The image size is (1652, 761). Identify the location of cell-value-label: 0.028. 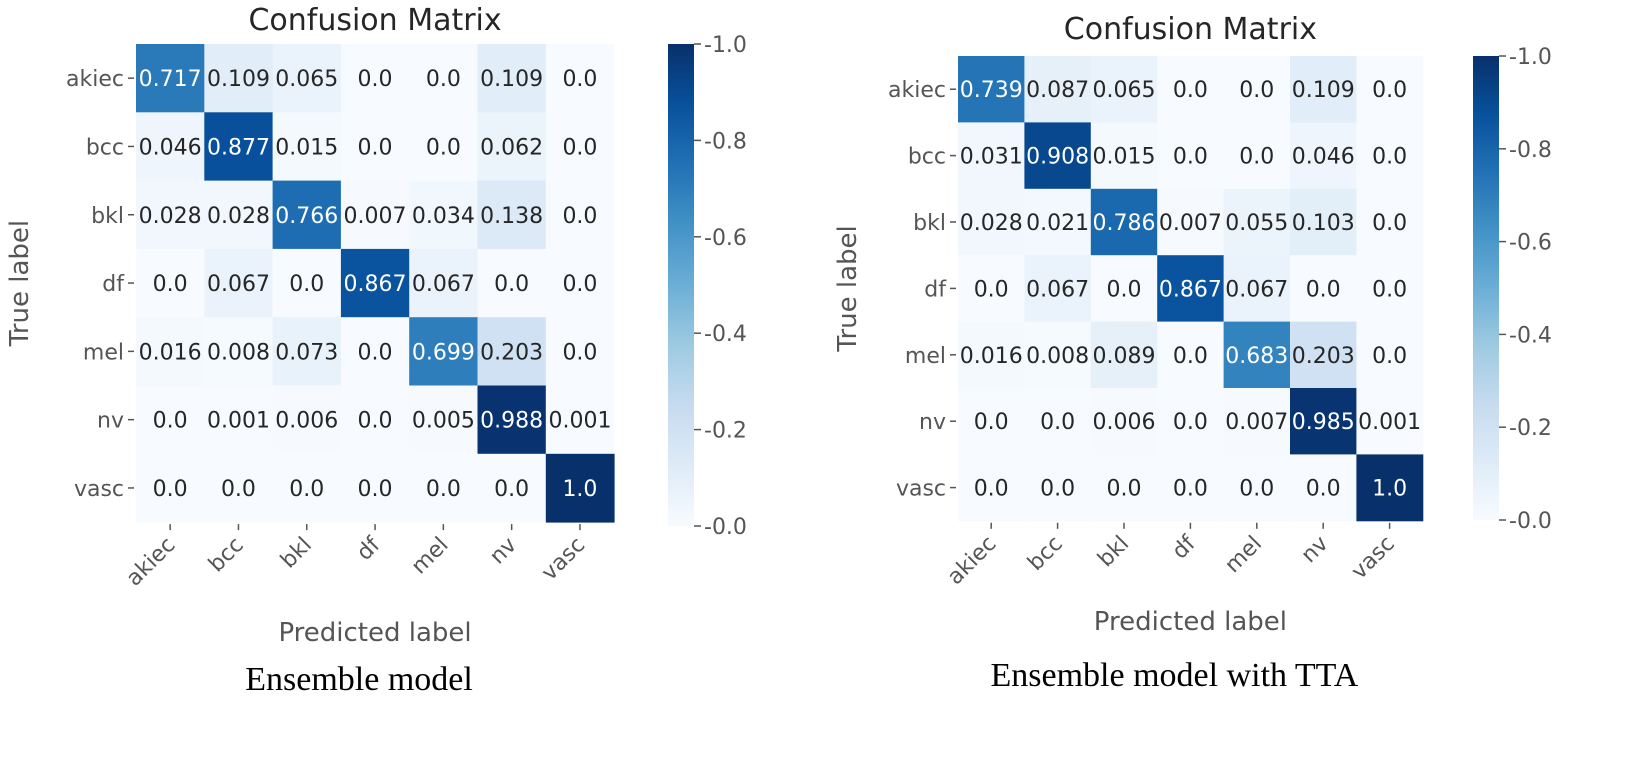
(170, 216).